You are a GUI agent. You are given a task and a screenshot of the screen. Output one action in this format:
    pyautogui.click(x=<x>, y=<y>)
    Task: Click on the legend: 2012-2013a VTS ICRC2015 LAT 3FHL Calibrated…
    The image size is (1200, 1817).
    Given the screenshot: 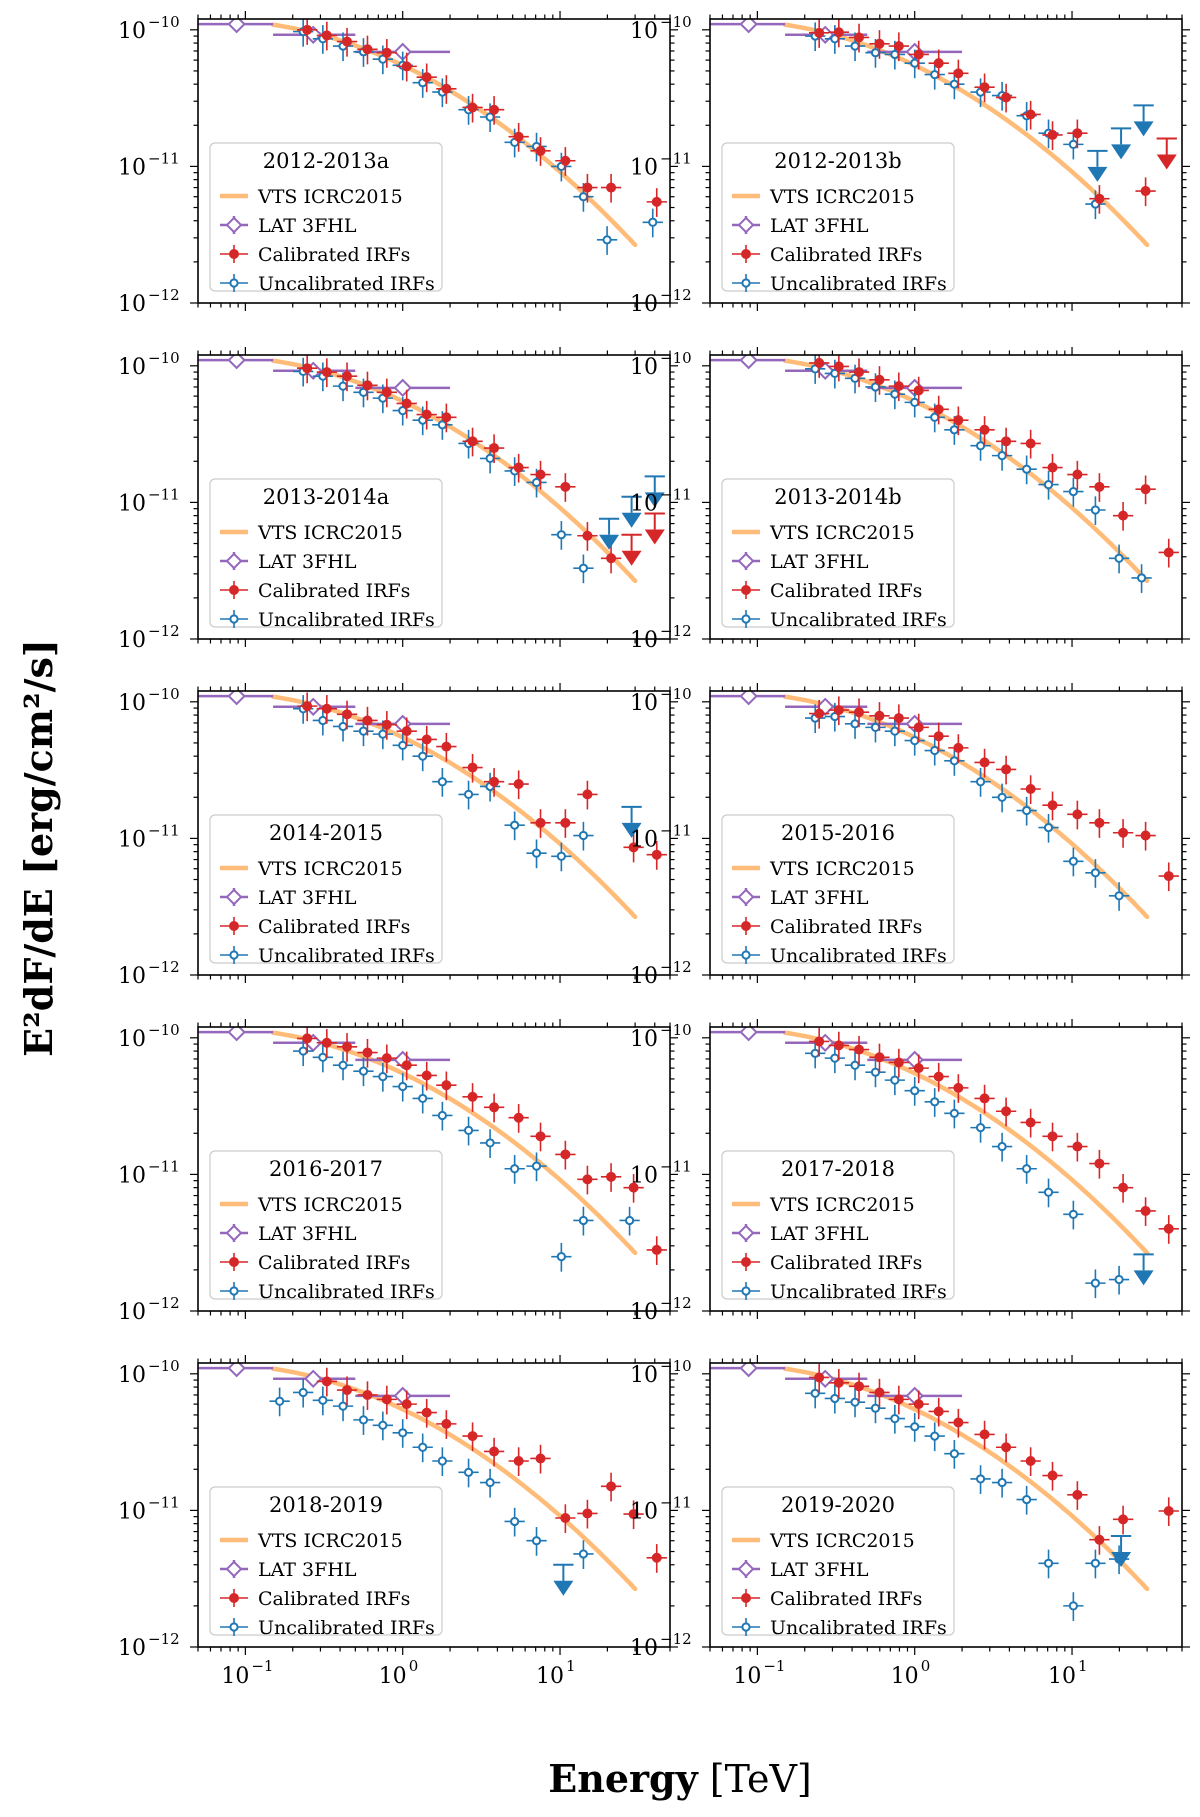 What is the action you would take?
    pyautogui.click(x=326, y=218)
    